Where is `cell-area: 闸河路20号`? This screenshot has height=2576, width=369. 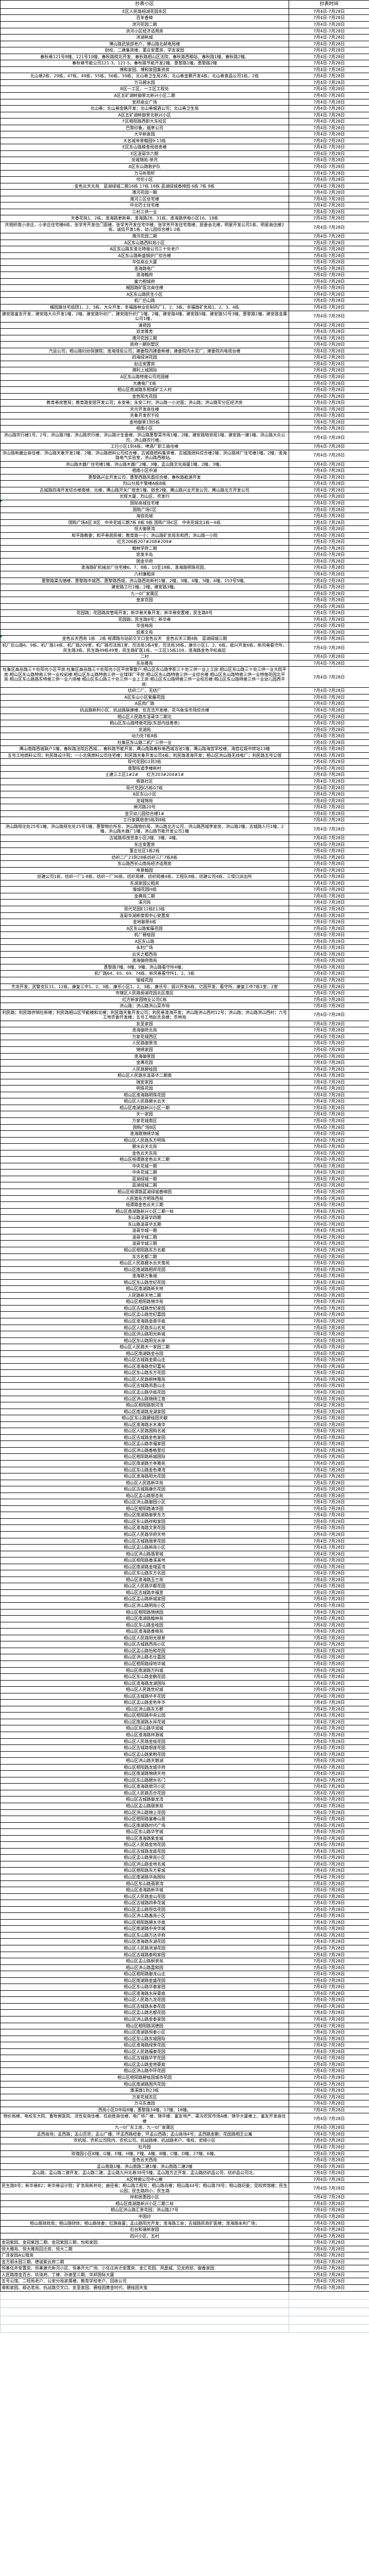
cell-area: 闸河路20号 is located at coordinates (144, 807).